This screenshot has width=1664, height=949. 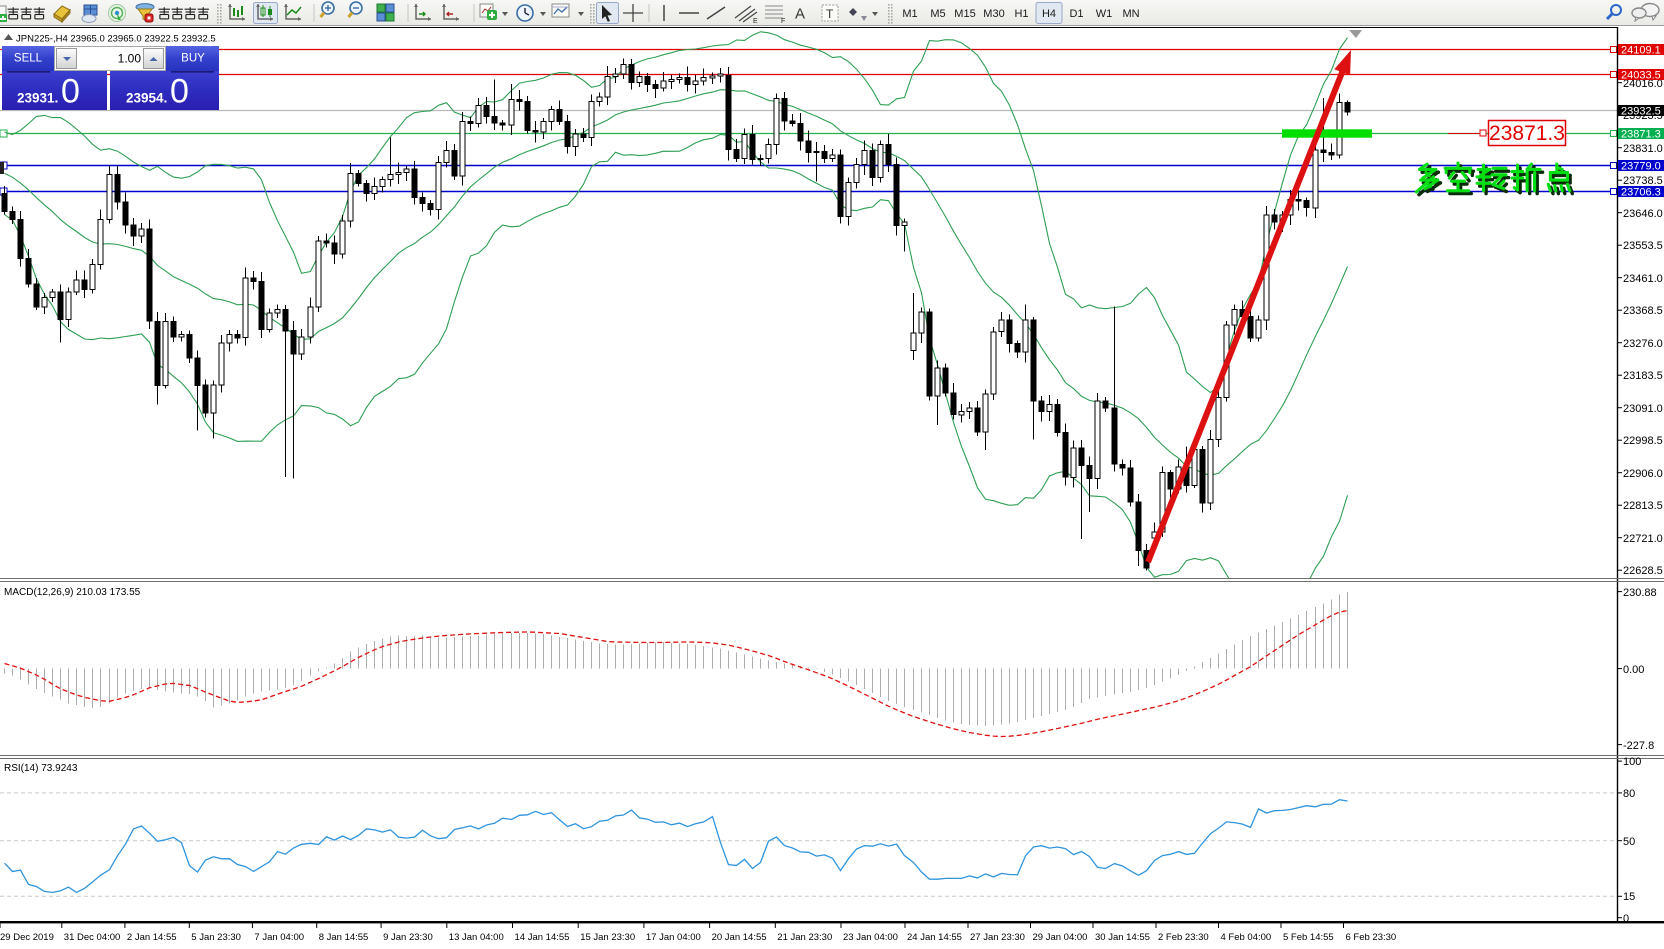 I want to click on svg-text: 24109.1, so click(x=1641, y=51).